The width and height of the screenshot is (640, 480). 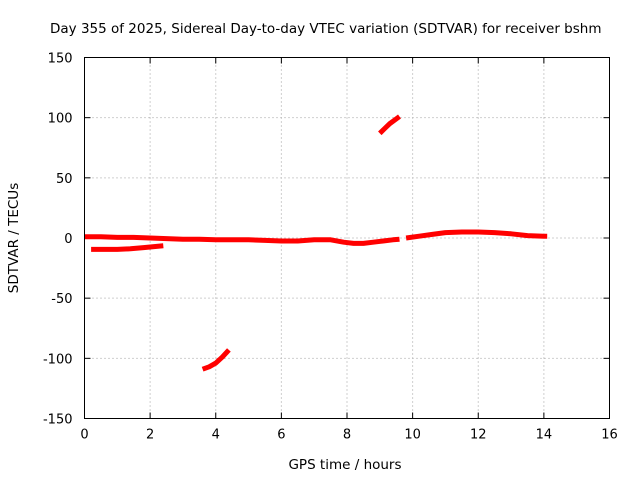 I want to click on y-tick-label: 0, so click(x=68, y=239).